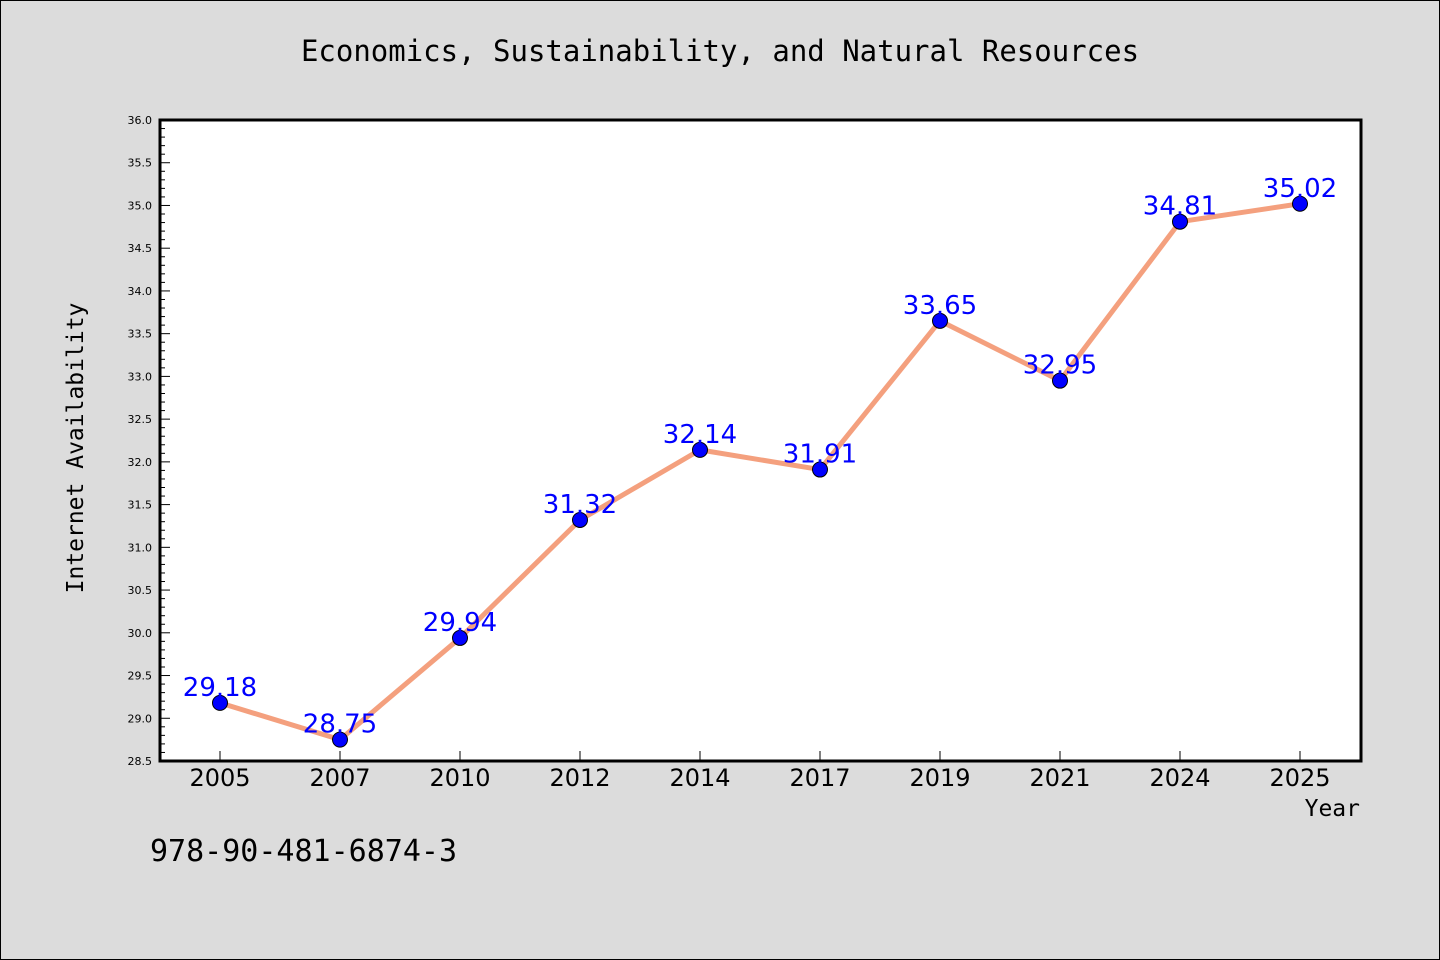 Image resolution: width=1440 pixels, height=960 pixels. I want to click on data-label: 32.14, so click(700, 435).